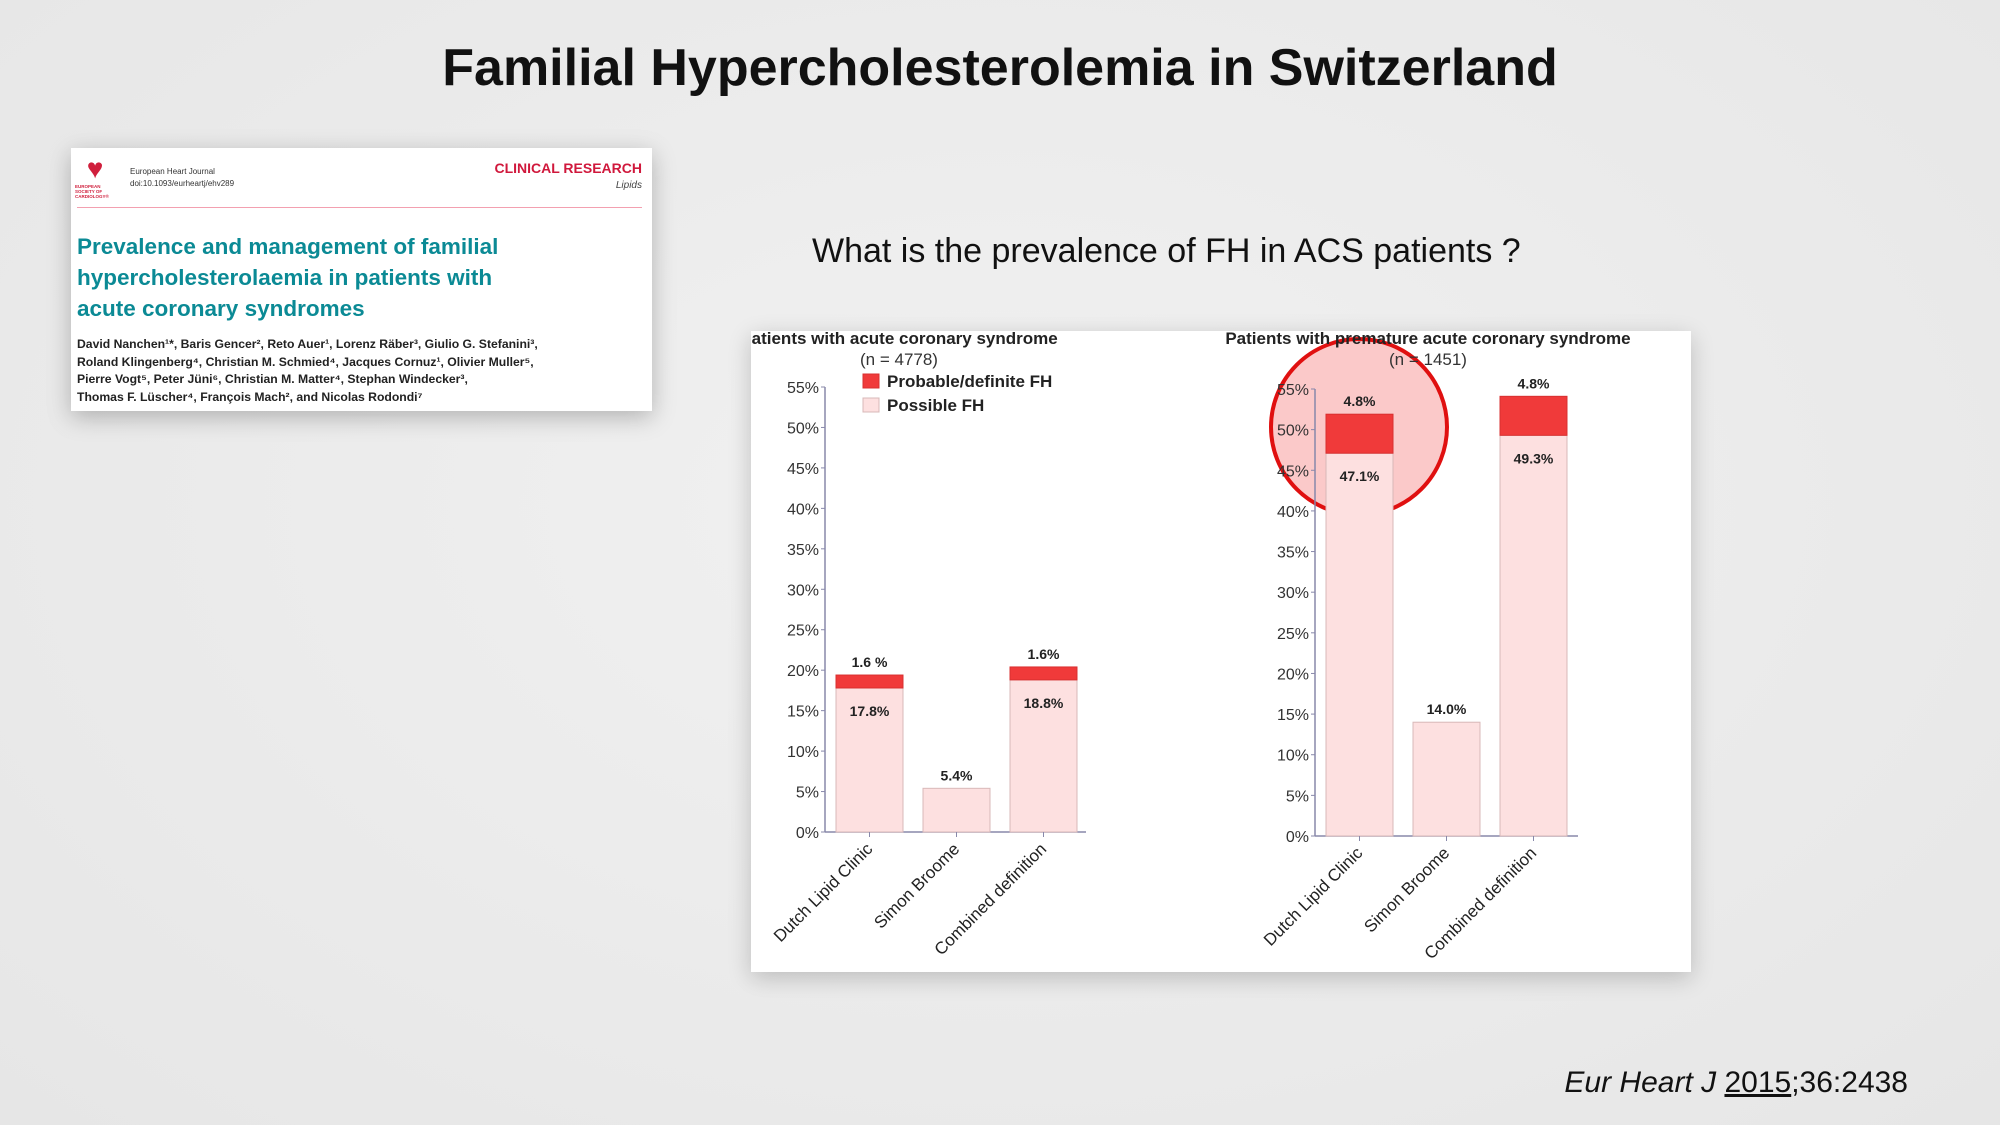  Describe the element at coordinates (221, 308) in the screenshot. I see `title-line: acute coronary syndromes` at that location.